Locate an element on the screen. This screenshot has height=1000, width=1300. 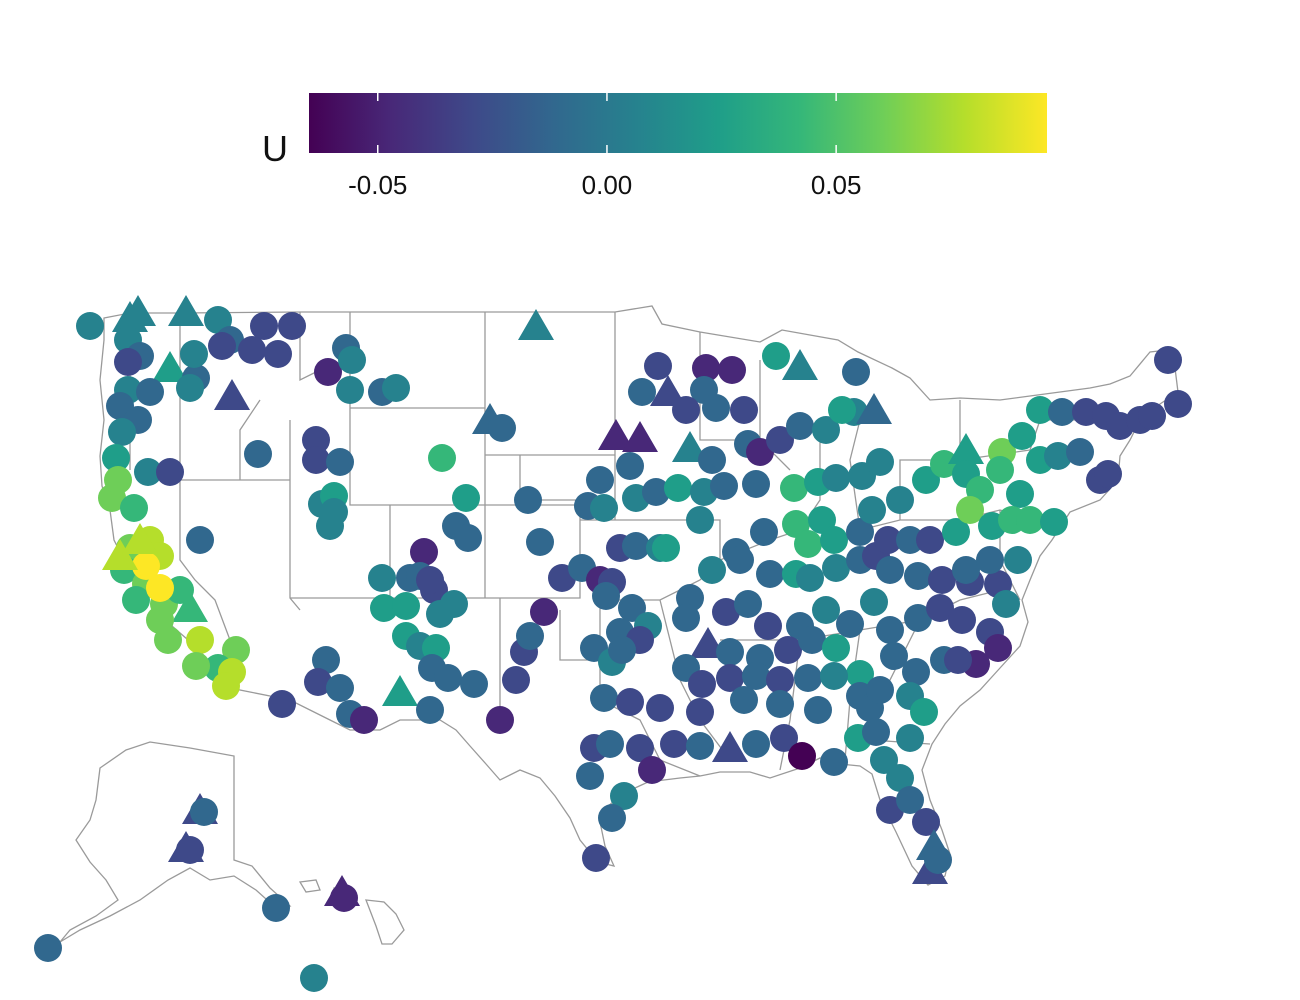
colorbar-gradient is located at coordinates (678, 123).